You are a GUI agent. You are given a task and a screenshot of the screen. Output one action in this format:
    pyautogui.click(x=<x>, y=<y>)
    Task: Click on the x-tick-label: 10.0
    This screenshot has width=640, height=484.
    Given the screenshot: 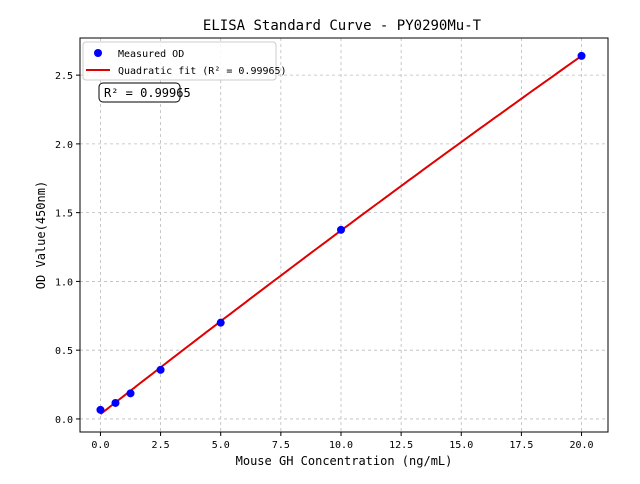 What is the action you would take?
    pyautogui.click(x=341, y=445)
    